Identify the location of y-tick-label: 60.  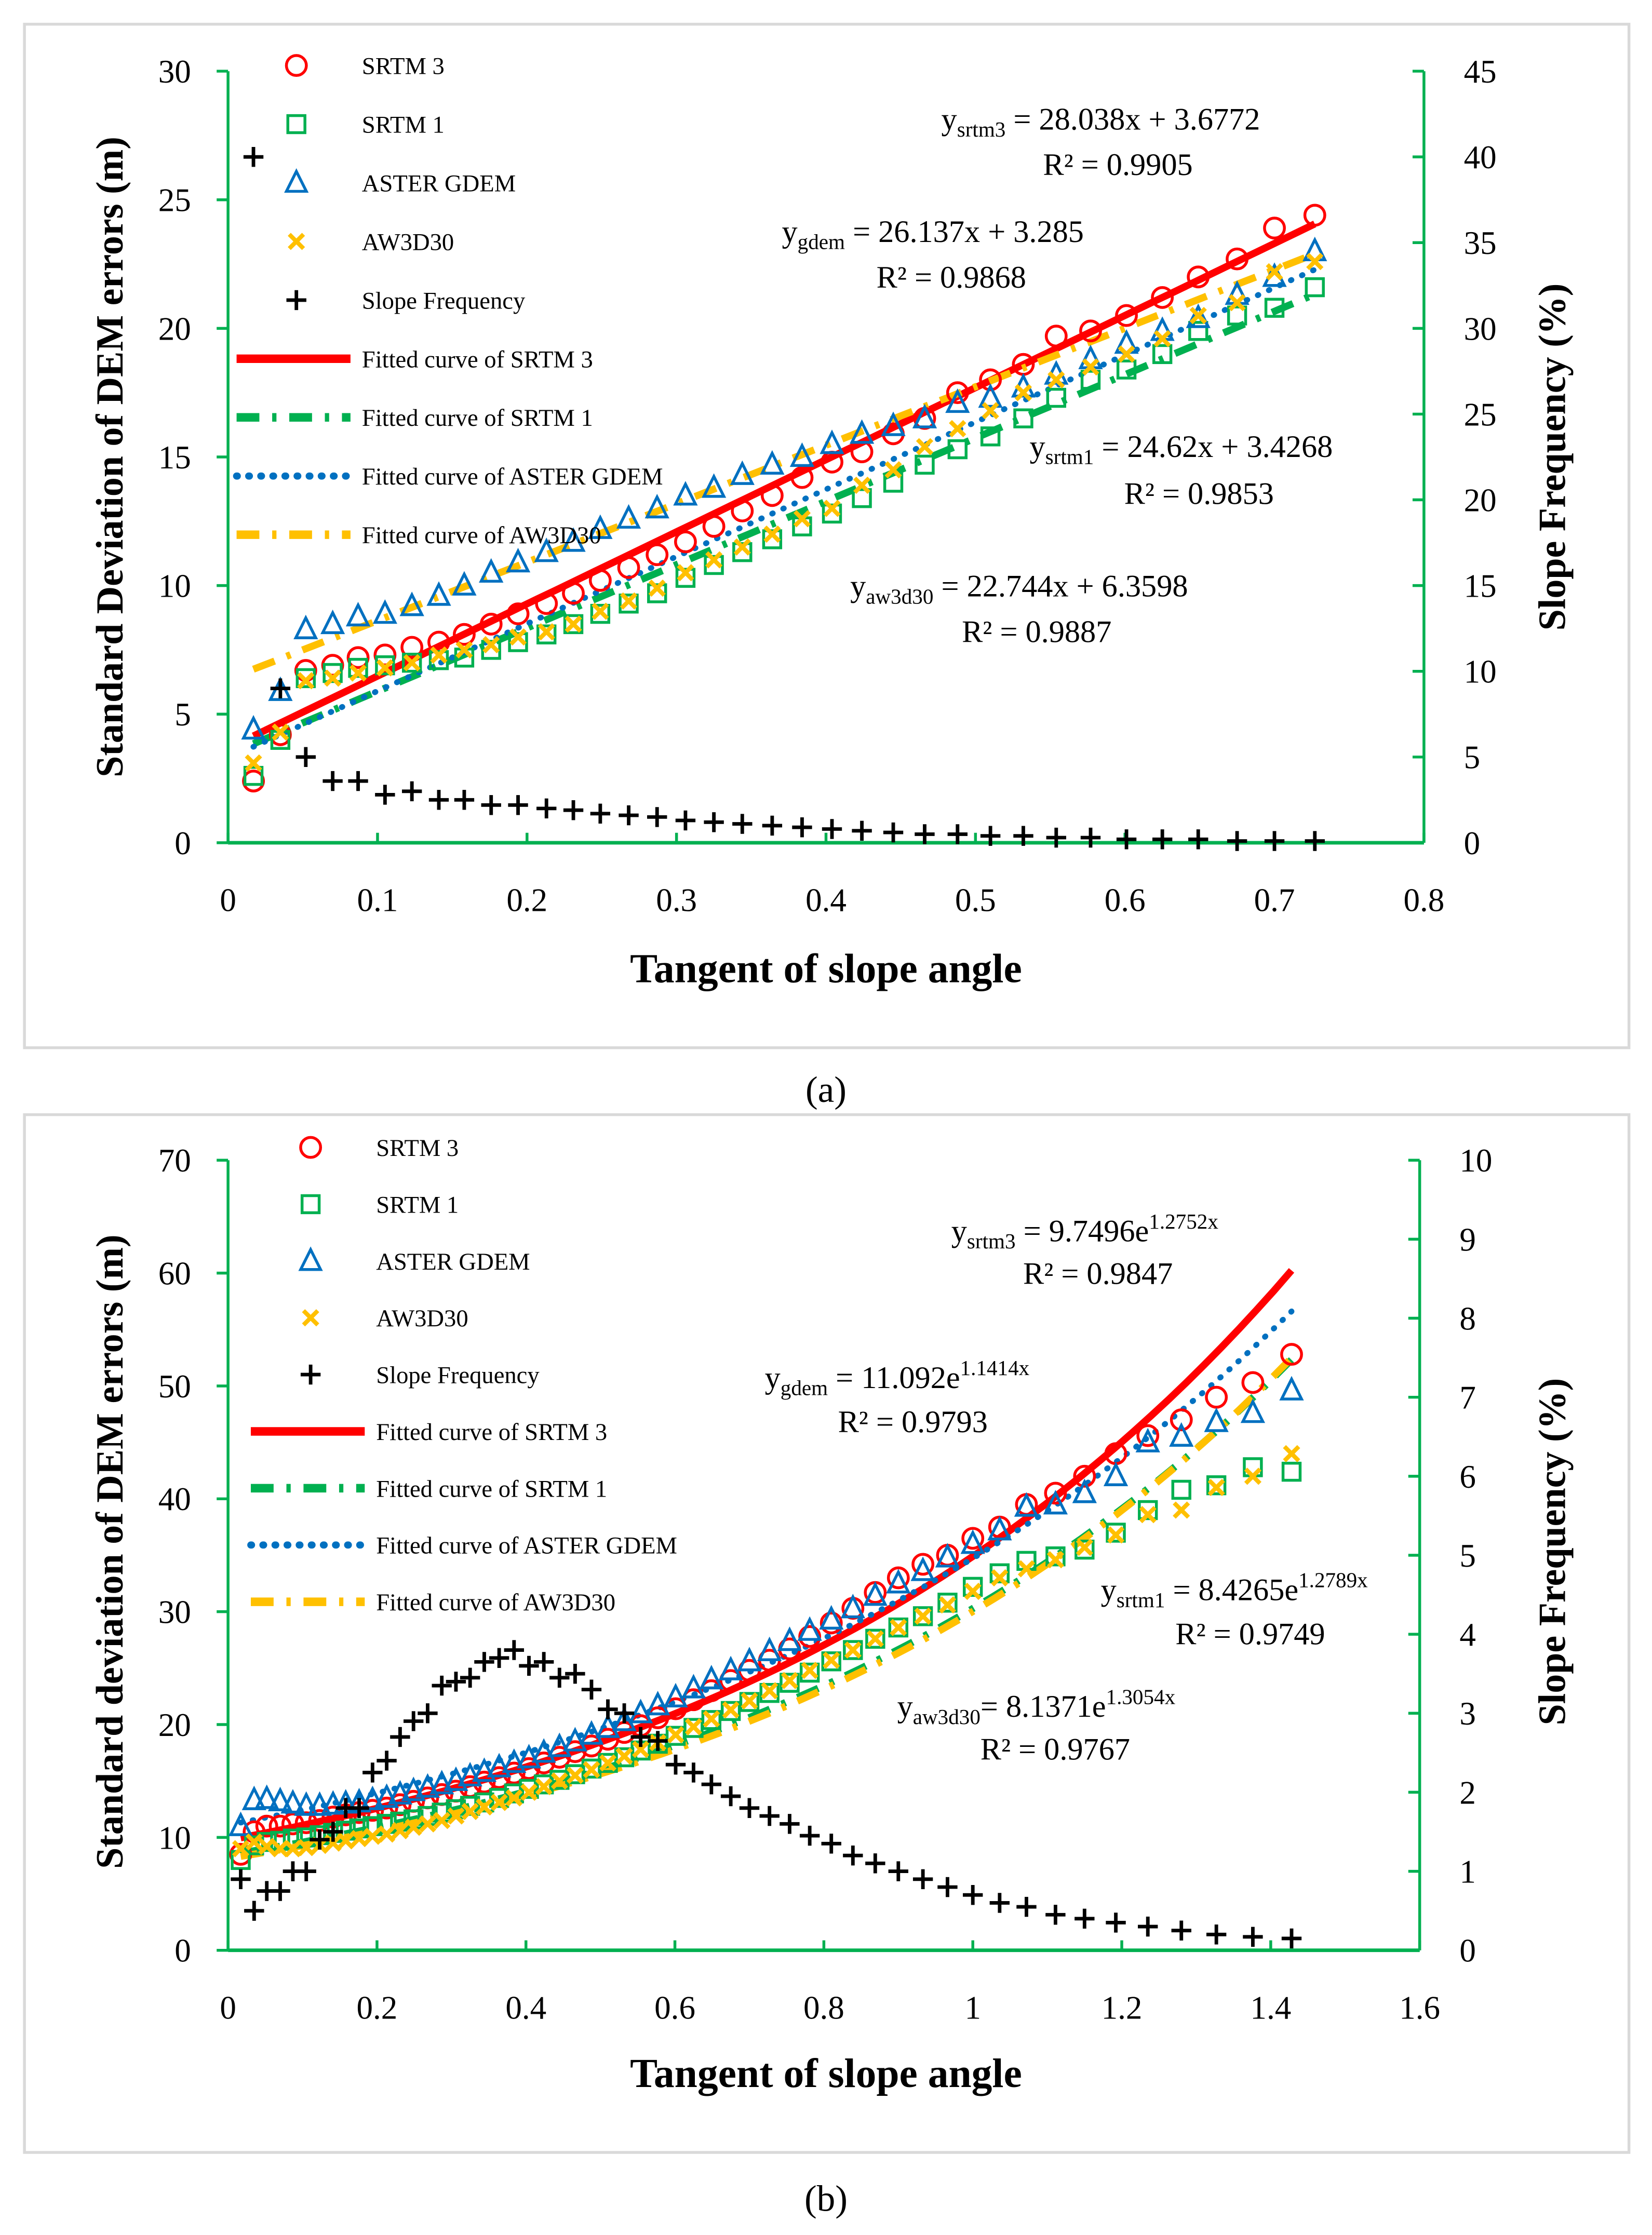
(174, 1274).